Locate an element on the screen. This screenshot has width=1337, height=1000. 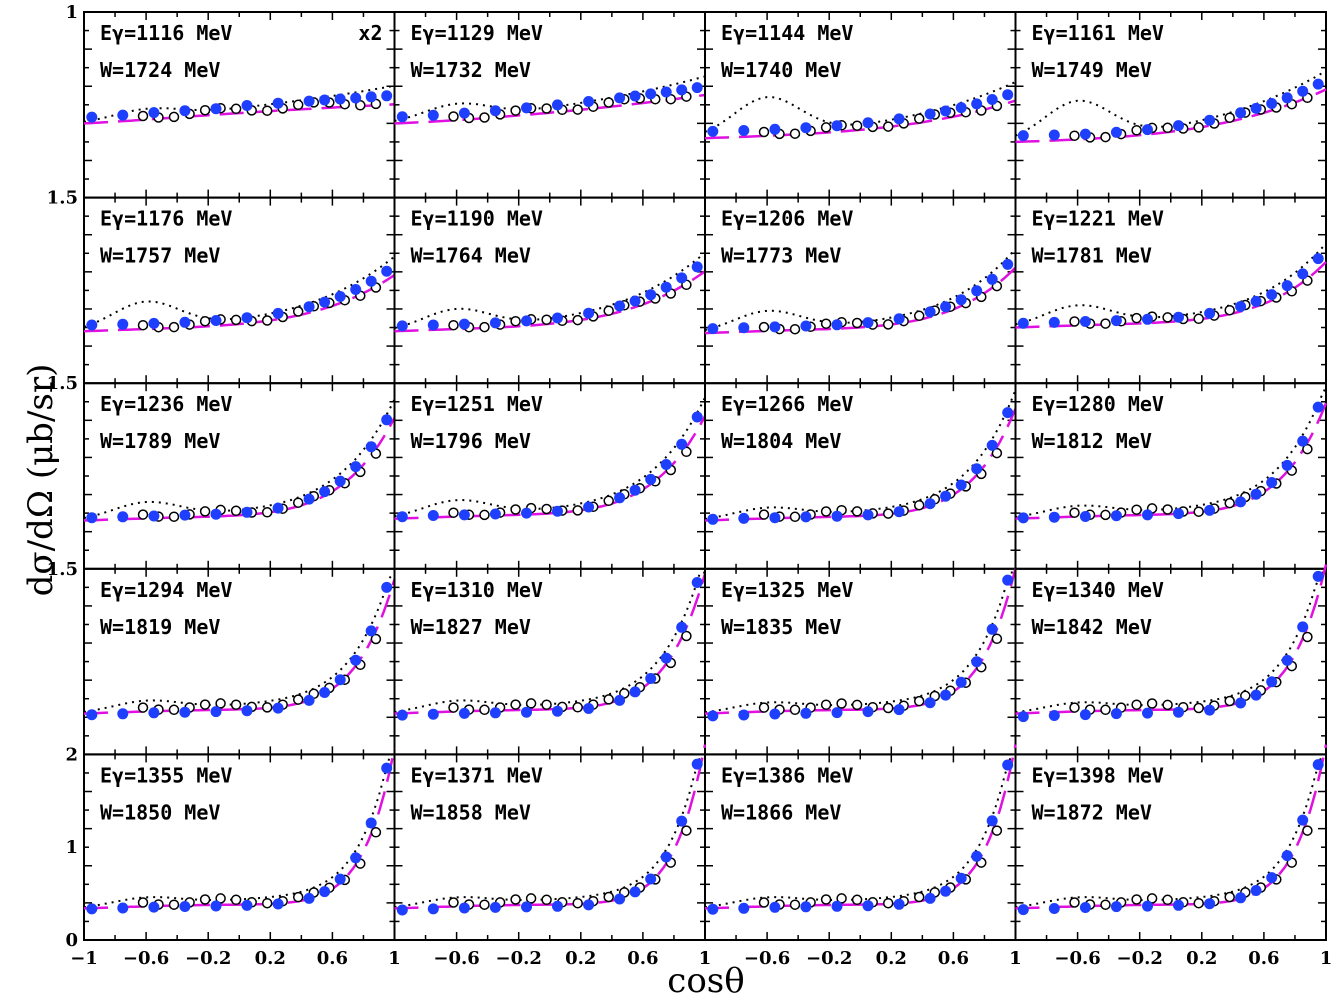
panel-w-label: W=1827 MeV is located at coordinates (471, 627).